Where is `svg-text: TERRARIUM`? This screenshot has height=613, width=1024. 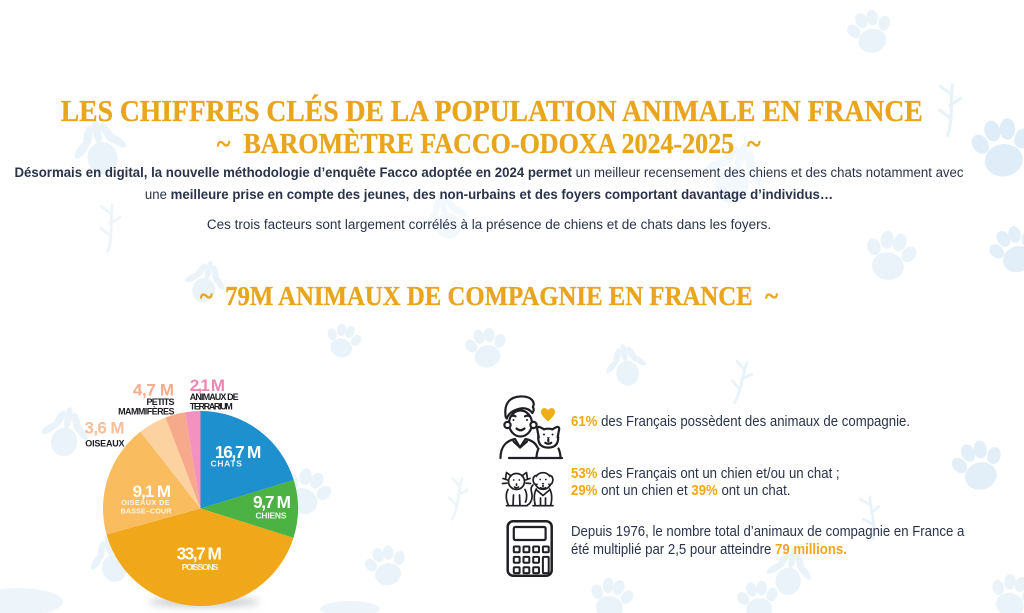 svg-text: TERRARIUM is located at coordinates (211, 407).